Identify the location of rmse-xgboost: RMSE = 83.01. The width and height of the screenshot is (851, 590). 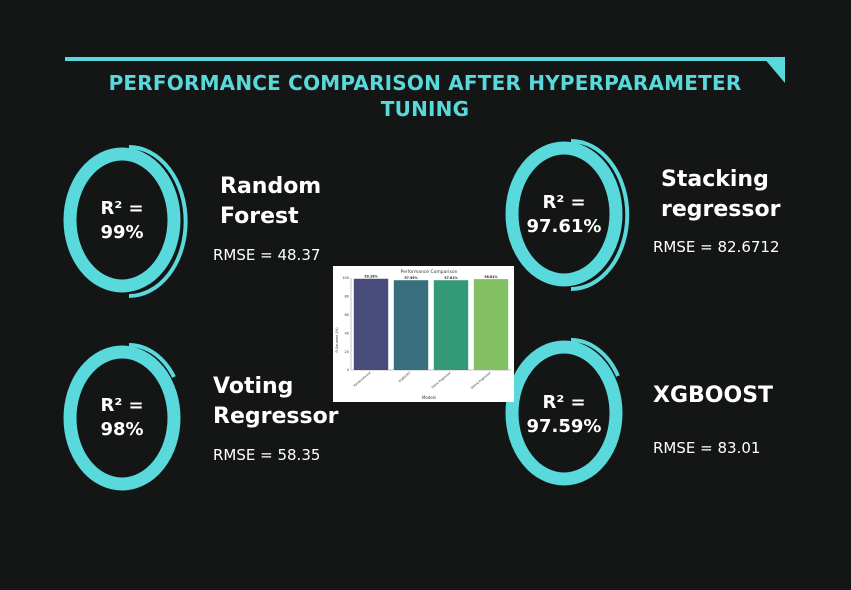
(707, 448).